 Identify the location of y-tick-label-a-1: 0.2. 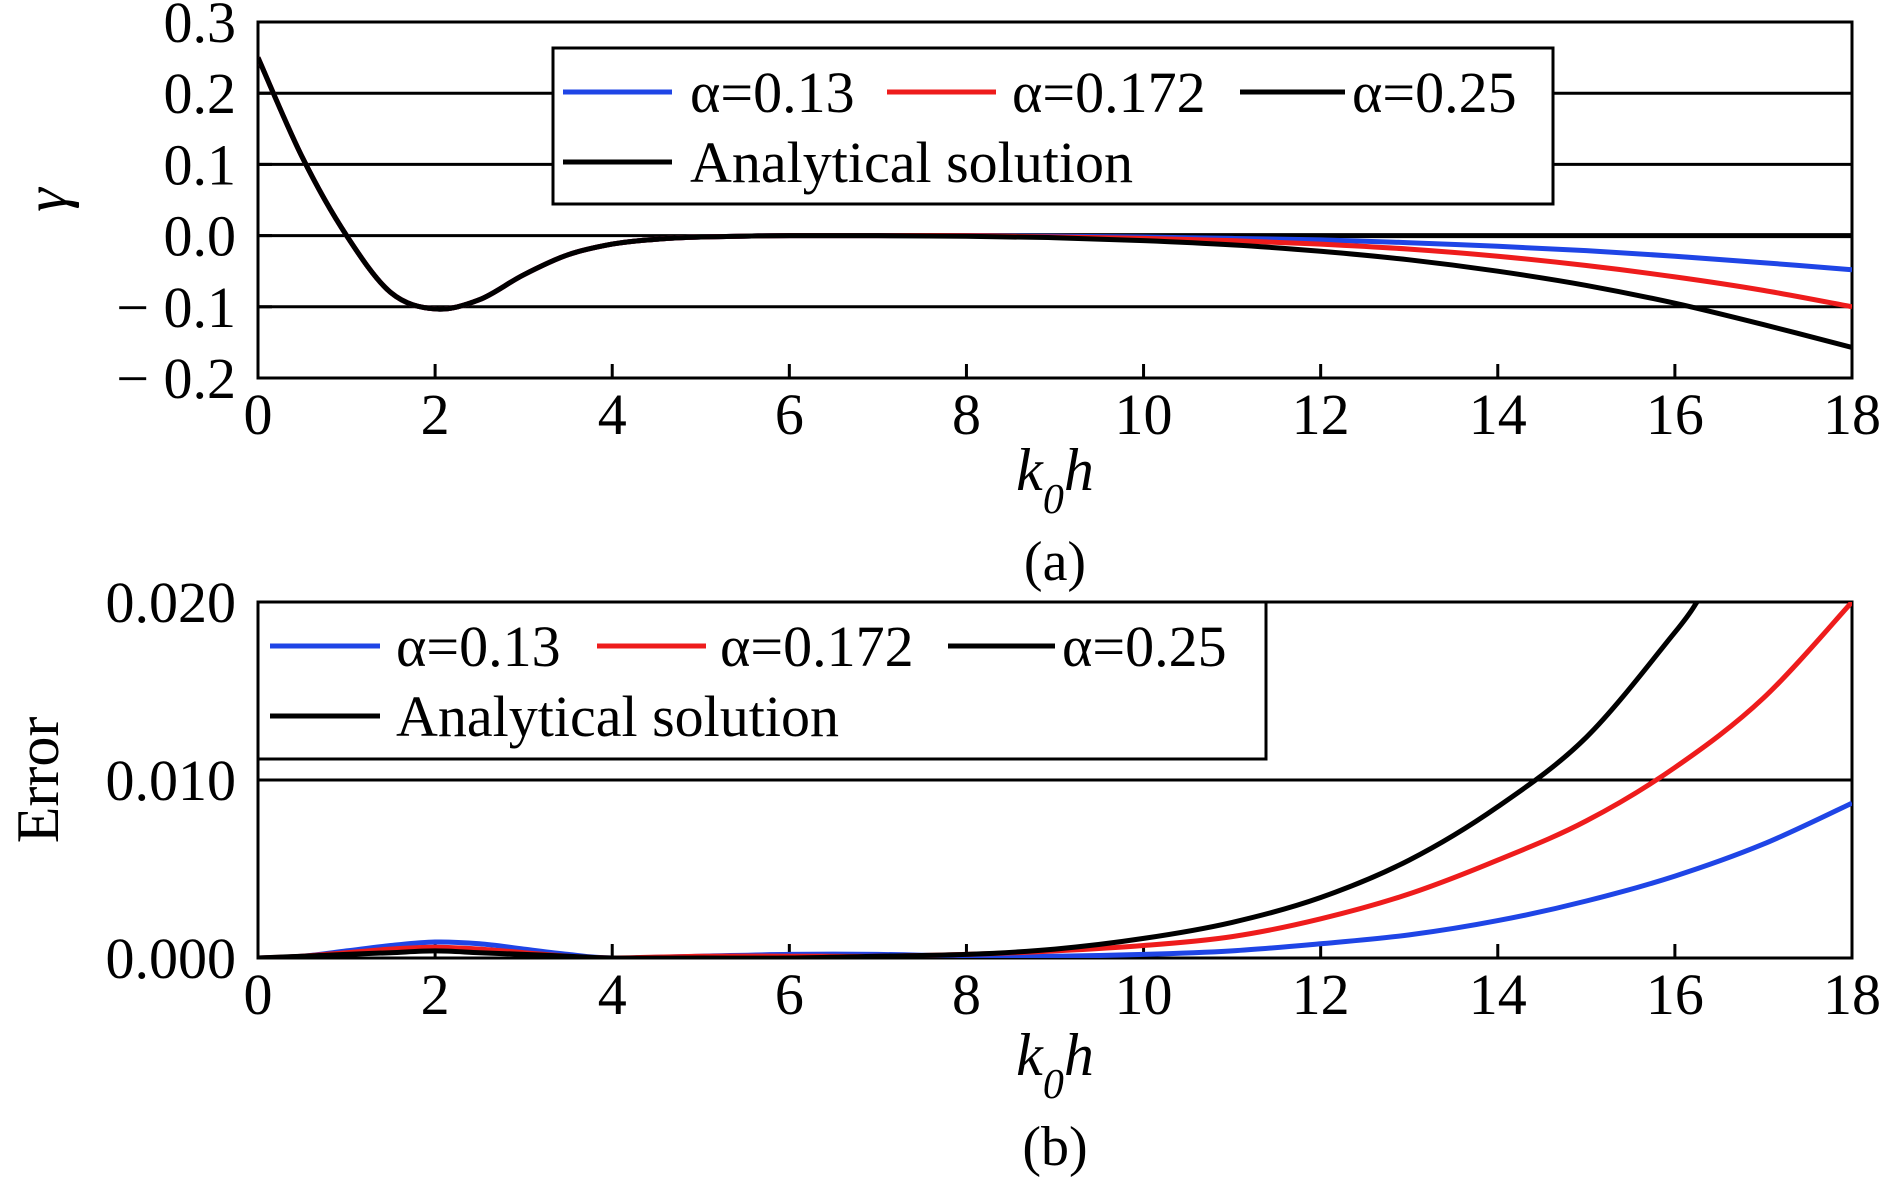
(200, 93).